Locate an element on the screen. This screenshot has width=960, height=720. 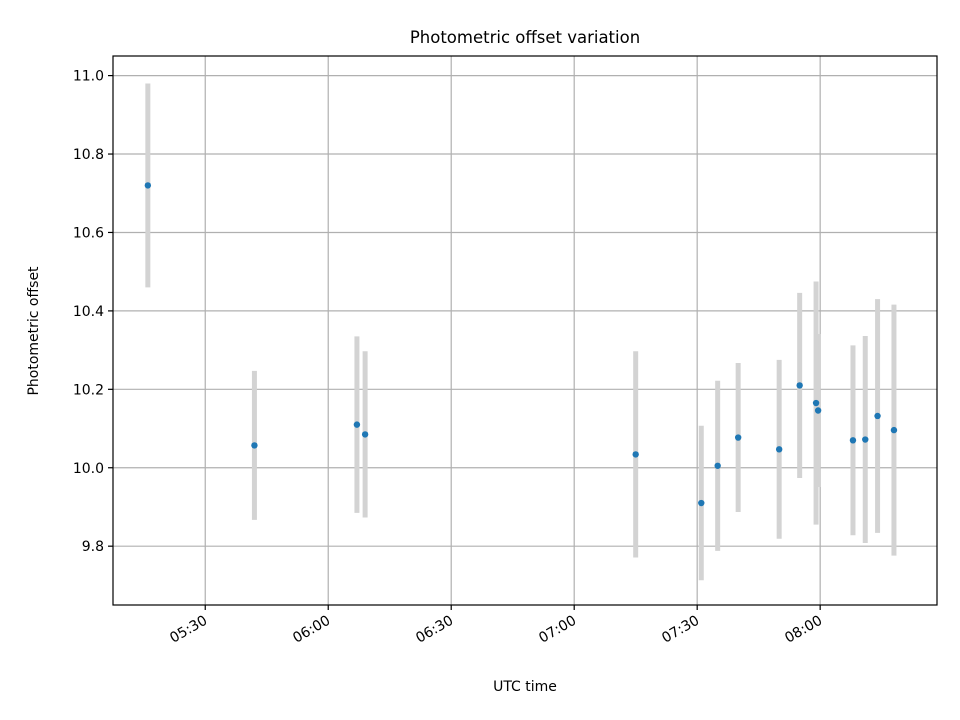
y-tick-label: 10.2 is located at coordinates (88, 390).